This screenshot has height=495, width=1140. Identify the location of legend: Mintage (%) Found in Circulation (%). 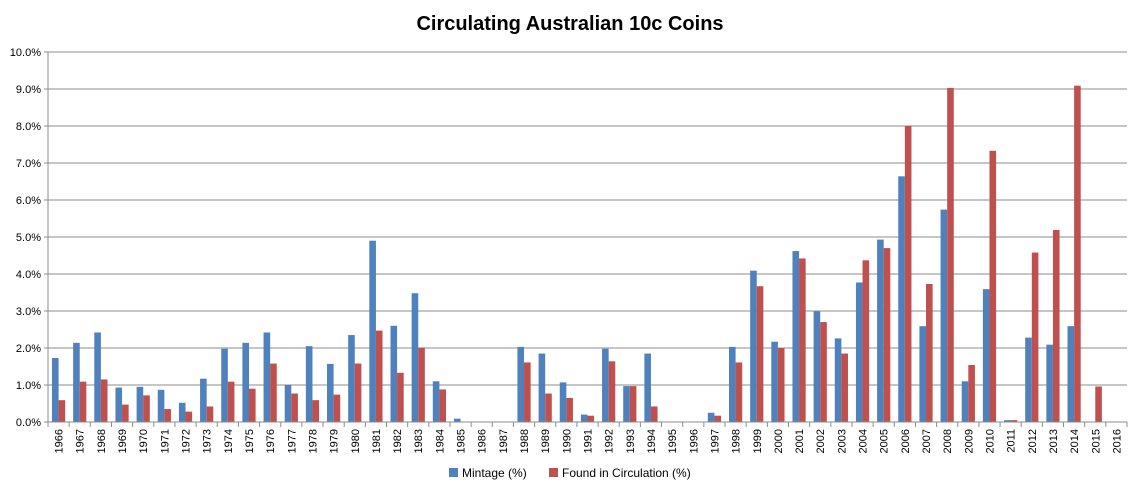
(570, 473).